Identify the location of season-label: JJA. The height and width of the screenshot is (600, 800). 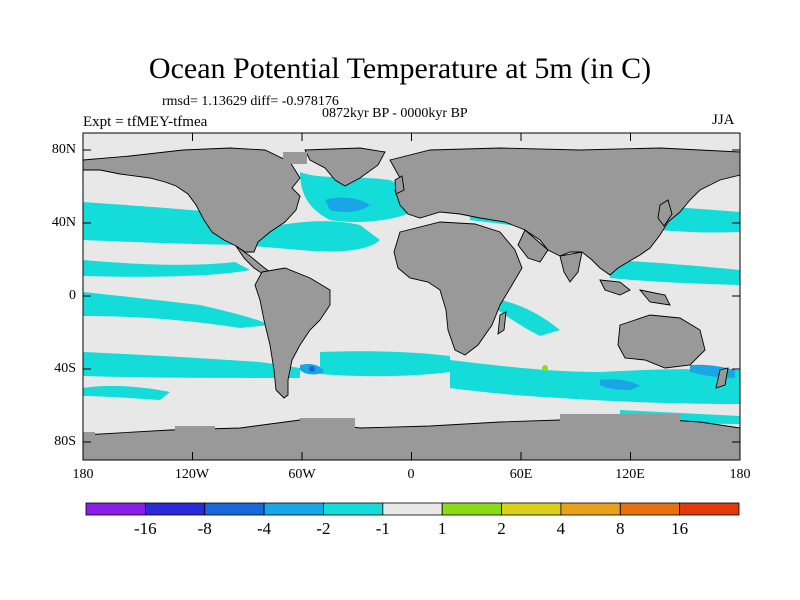
(723, 120).